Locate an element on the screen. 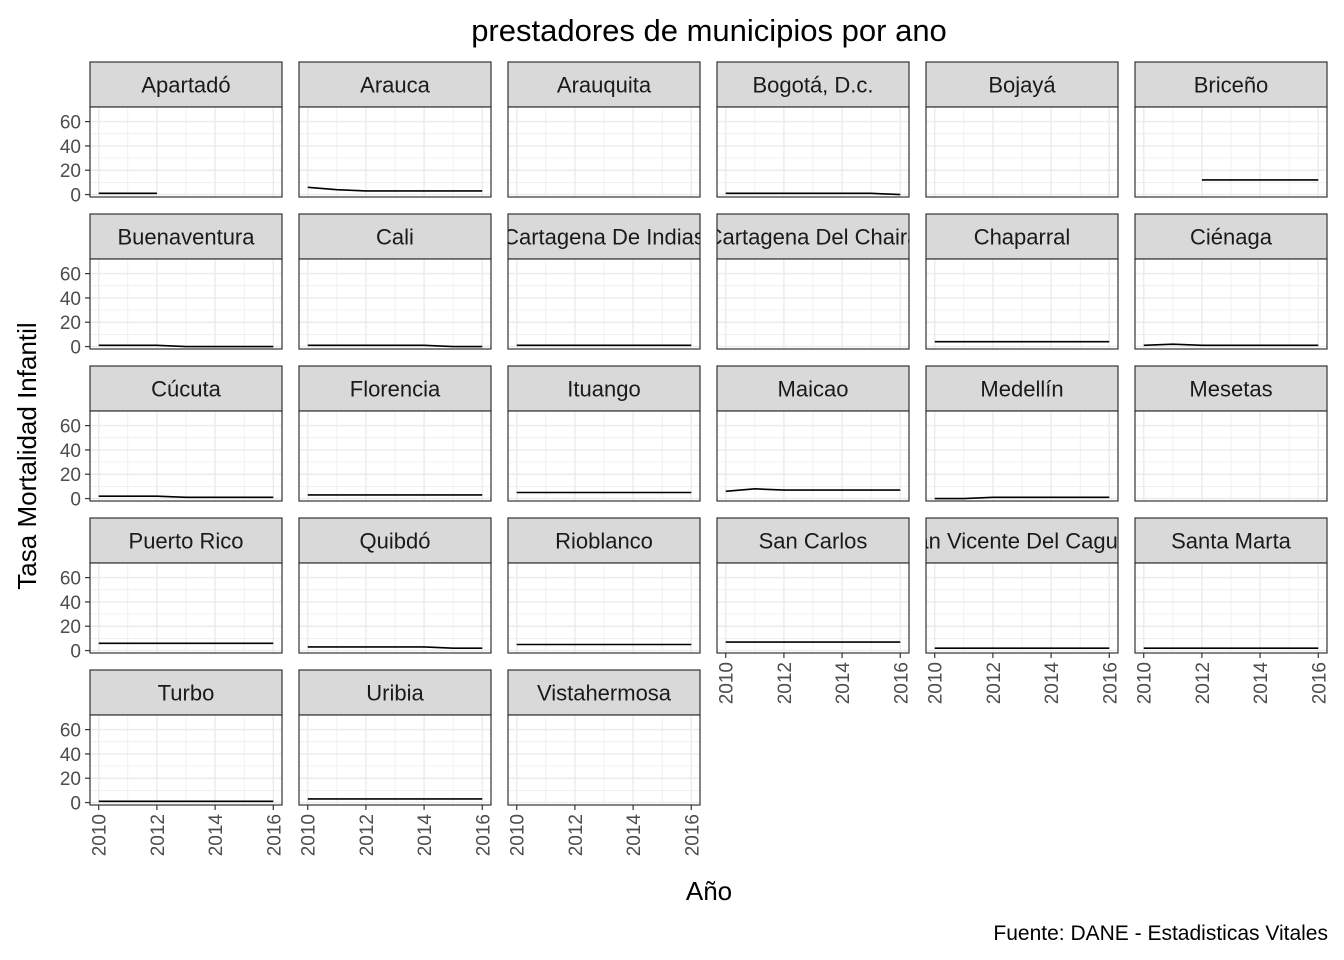 The height and width of the screenshot is (960, 1344). facet-panel-bogota-d-c: Bogotá, D.c. is located at coordinates (813, 129).